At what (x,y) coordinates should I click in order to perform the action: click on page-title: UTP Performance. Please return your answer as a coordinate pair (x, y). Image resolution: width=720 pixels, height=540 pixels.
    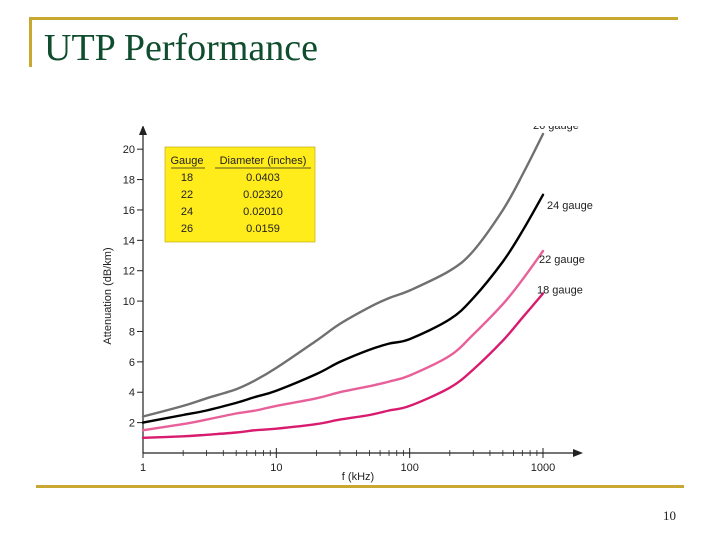
    Looking at the image, I should click on (181, 48).